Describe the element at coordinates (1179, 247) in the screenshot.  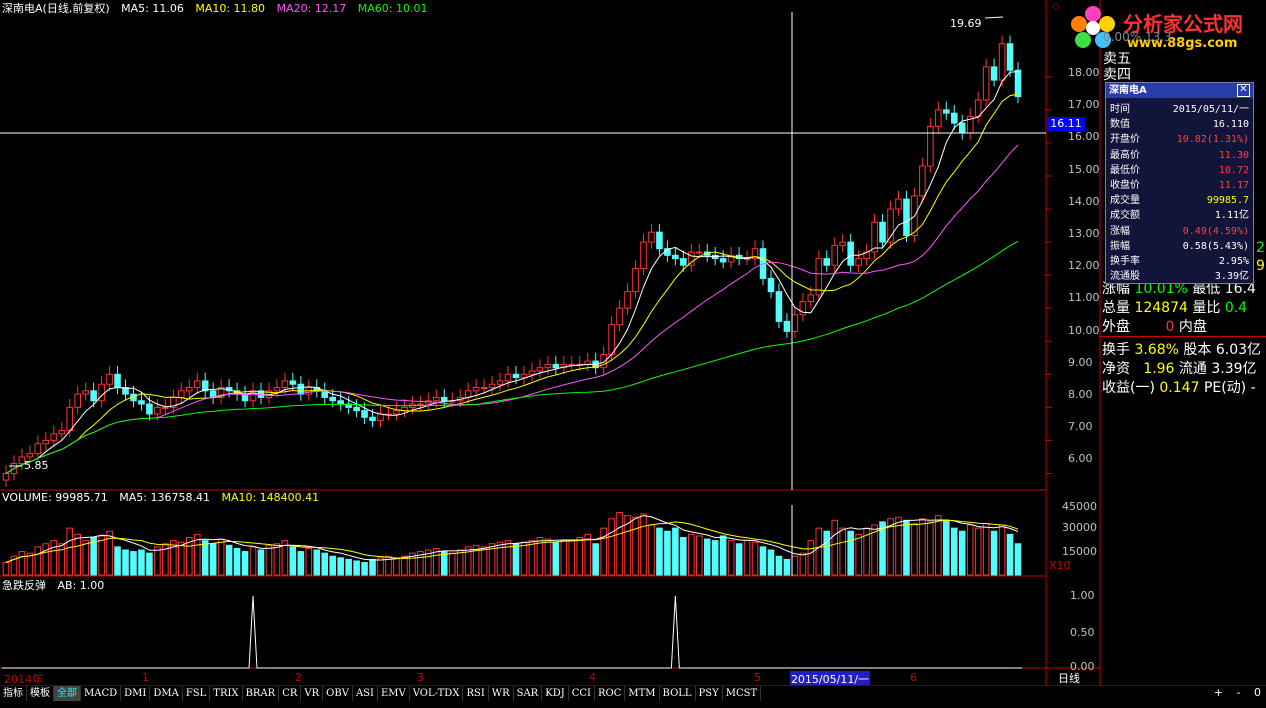
I see `tooltip-row: 振幅 0.58(5.43%)` at that location.